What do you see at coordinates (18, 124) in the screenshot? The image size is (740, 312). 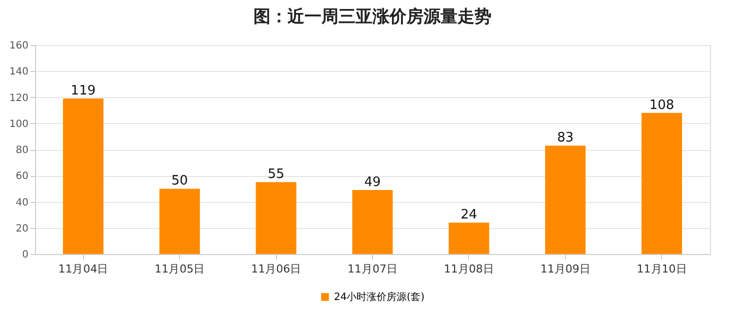 I see `y-tick-label: 100` at bounding box center [18, 124].